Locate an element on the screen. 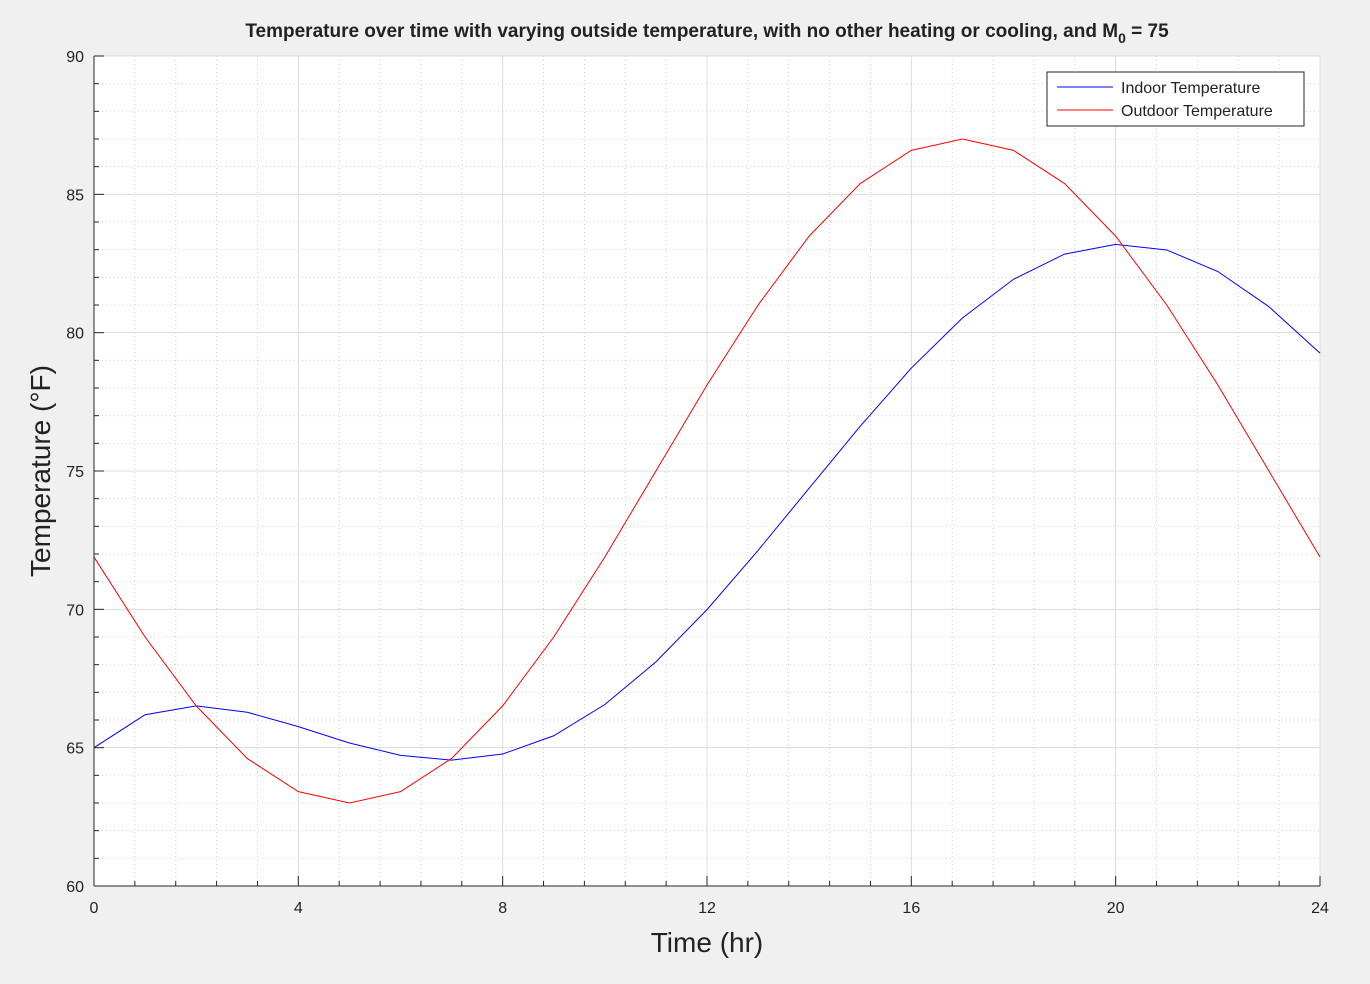  legend: Indoor Temperature Outdoor Temperature is located at coordinates (1175, 99).